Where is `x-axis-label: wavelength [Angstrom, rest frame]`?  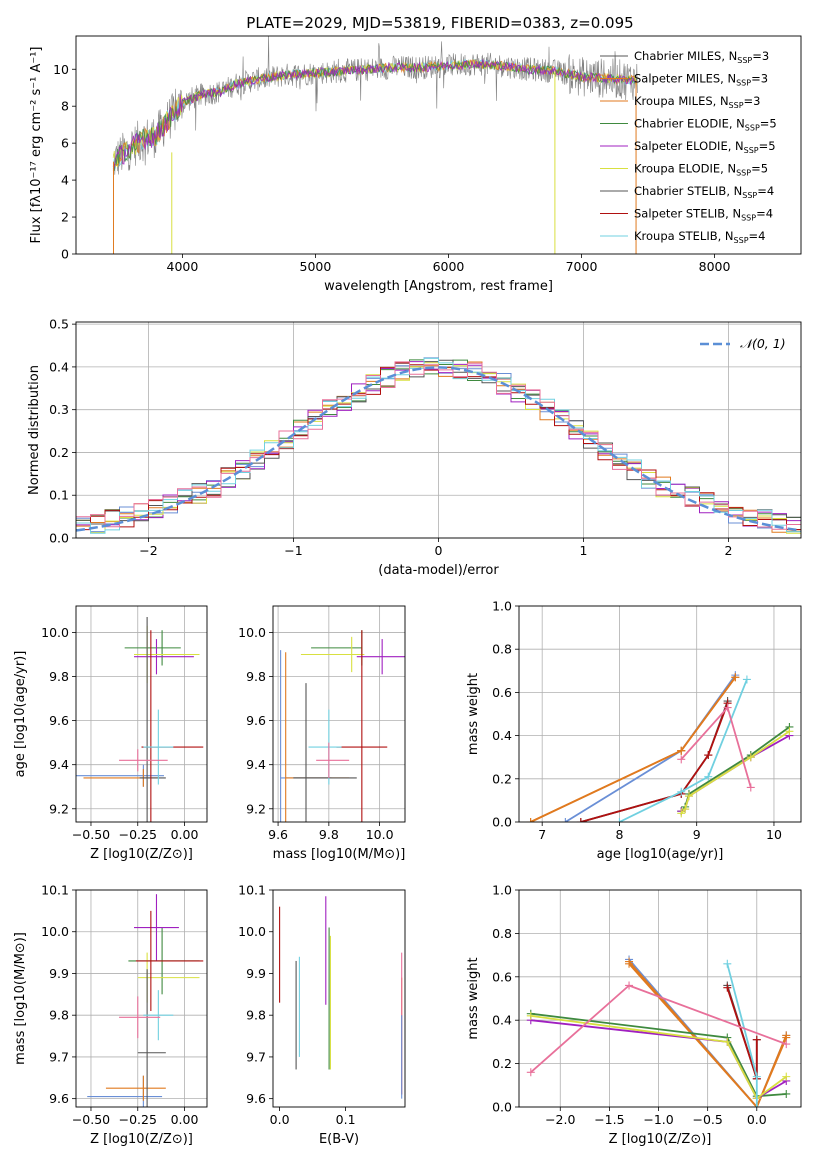
x-axis-label: wavelength [Angstrom, rest frame] is located at coordinates (438, 286).